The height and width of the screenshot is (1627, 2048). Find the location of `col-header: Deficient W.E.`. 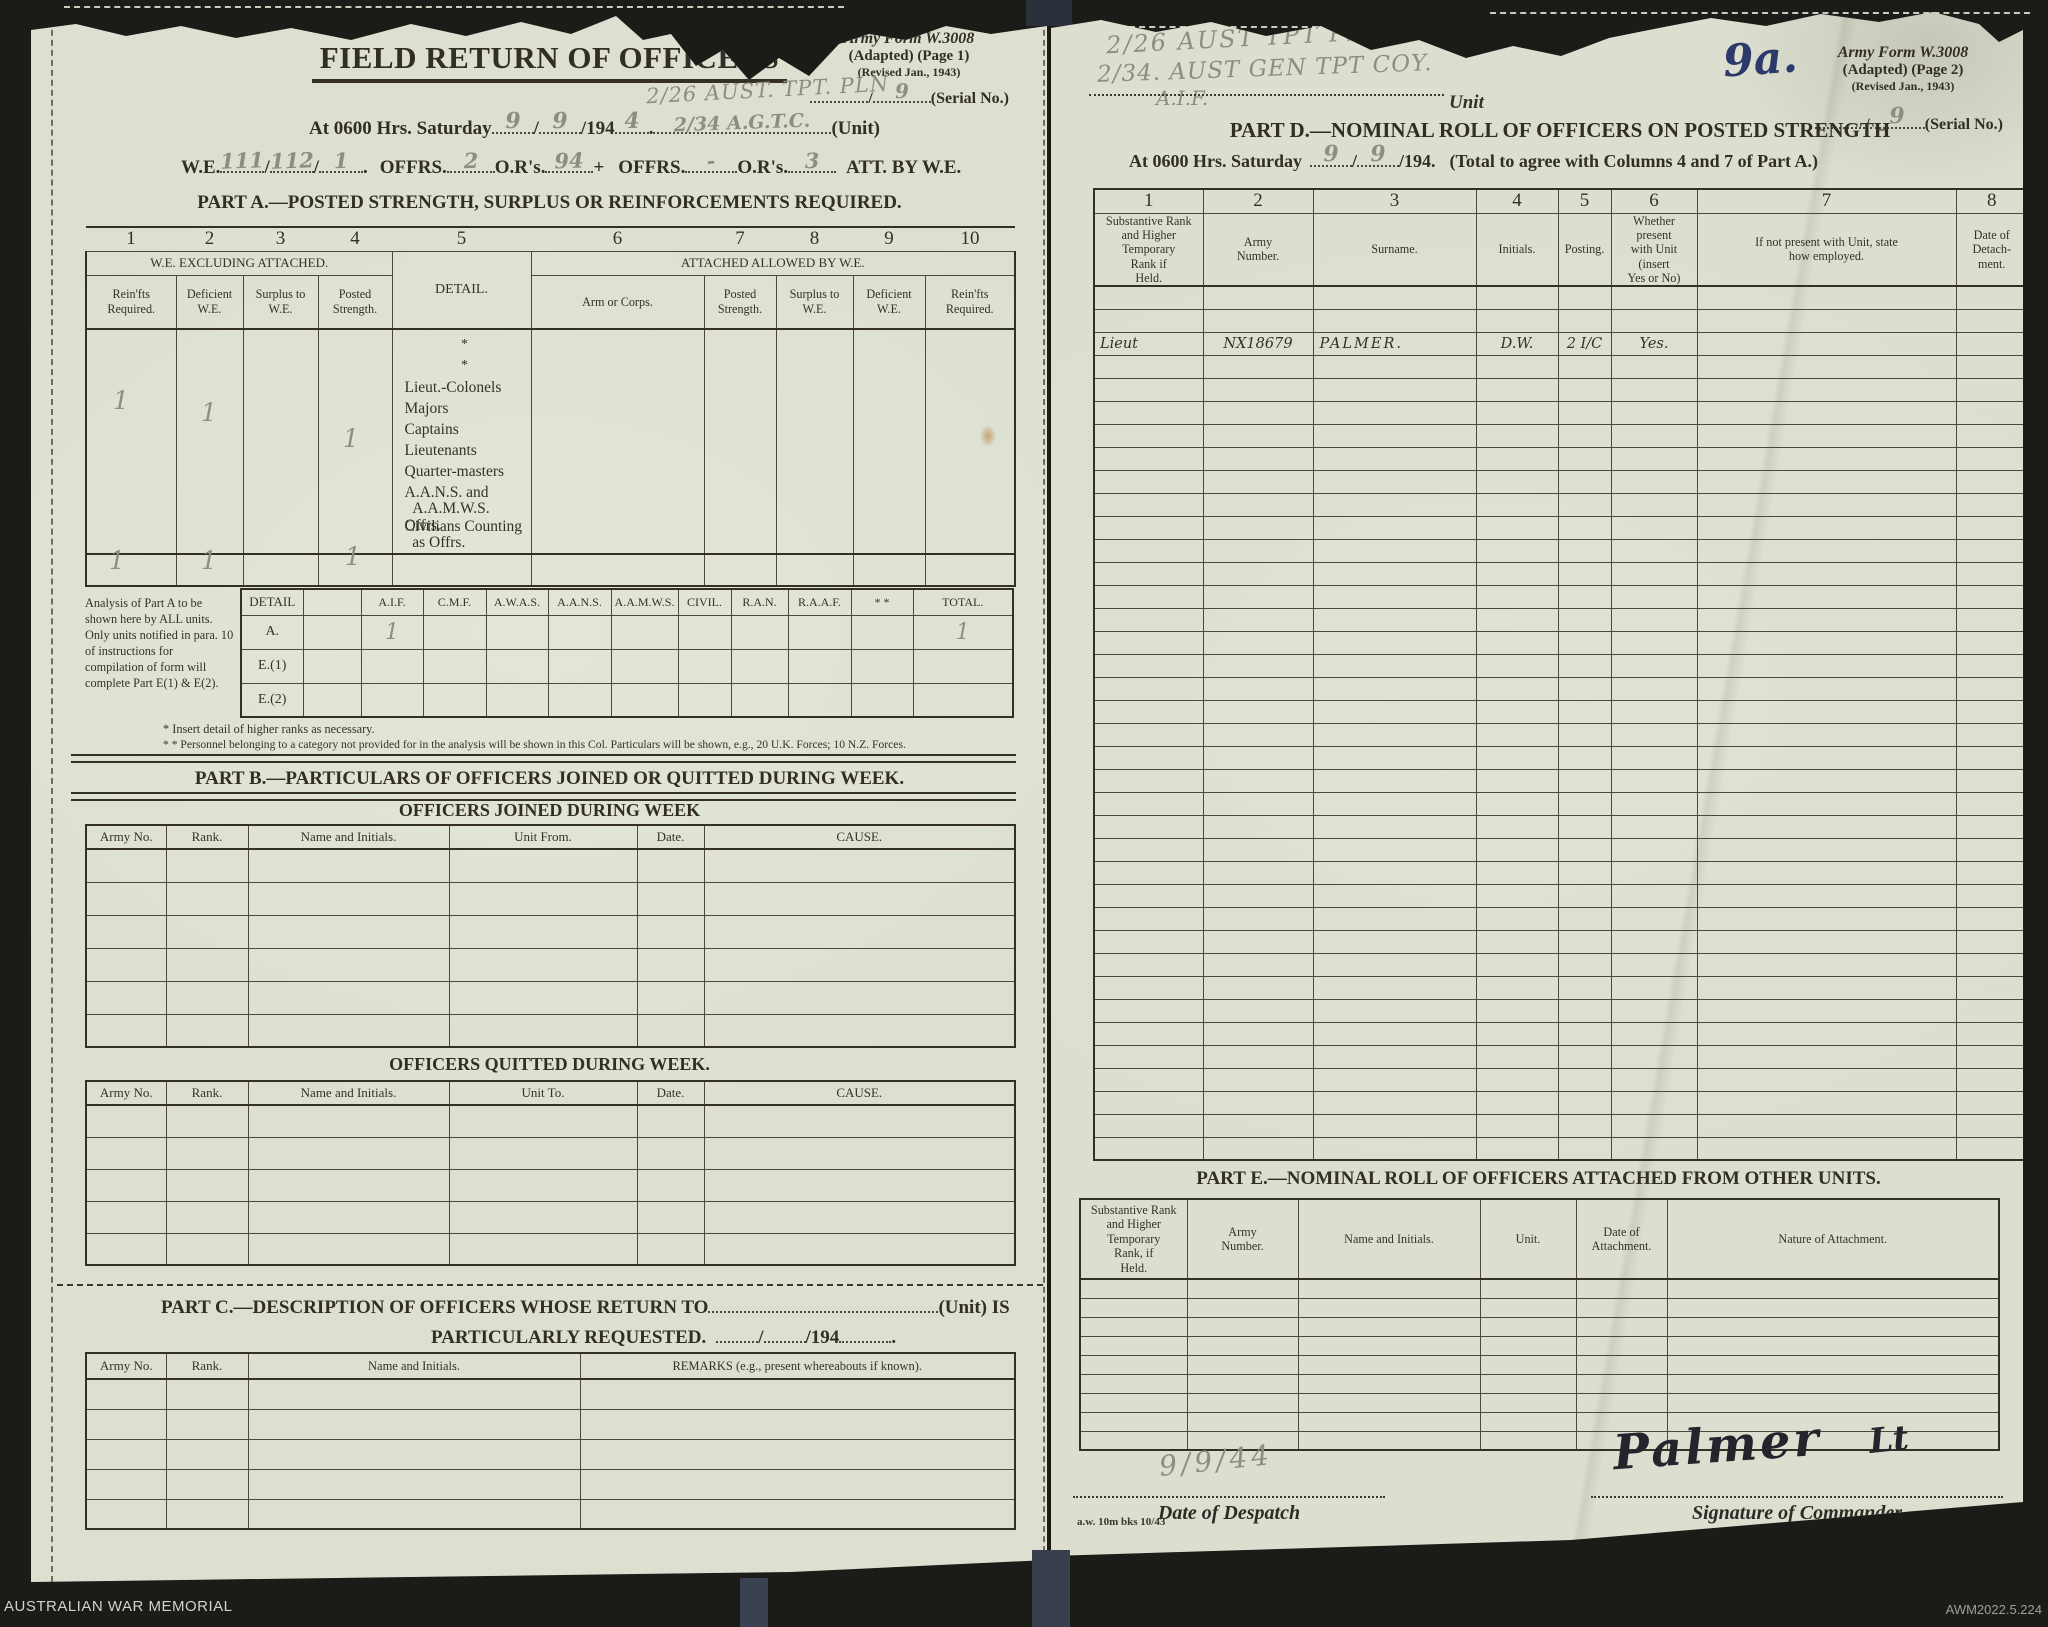

col-header: Deficient W.E. is located at coordinates (889, 302).